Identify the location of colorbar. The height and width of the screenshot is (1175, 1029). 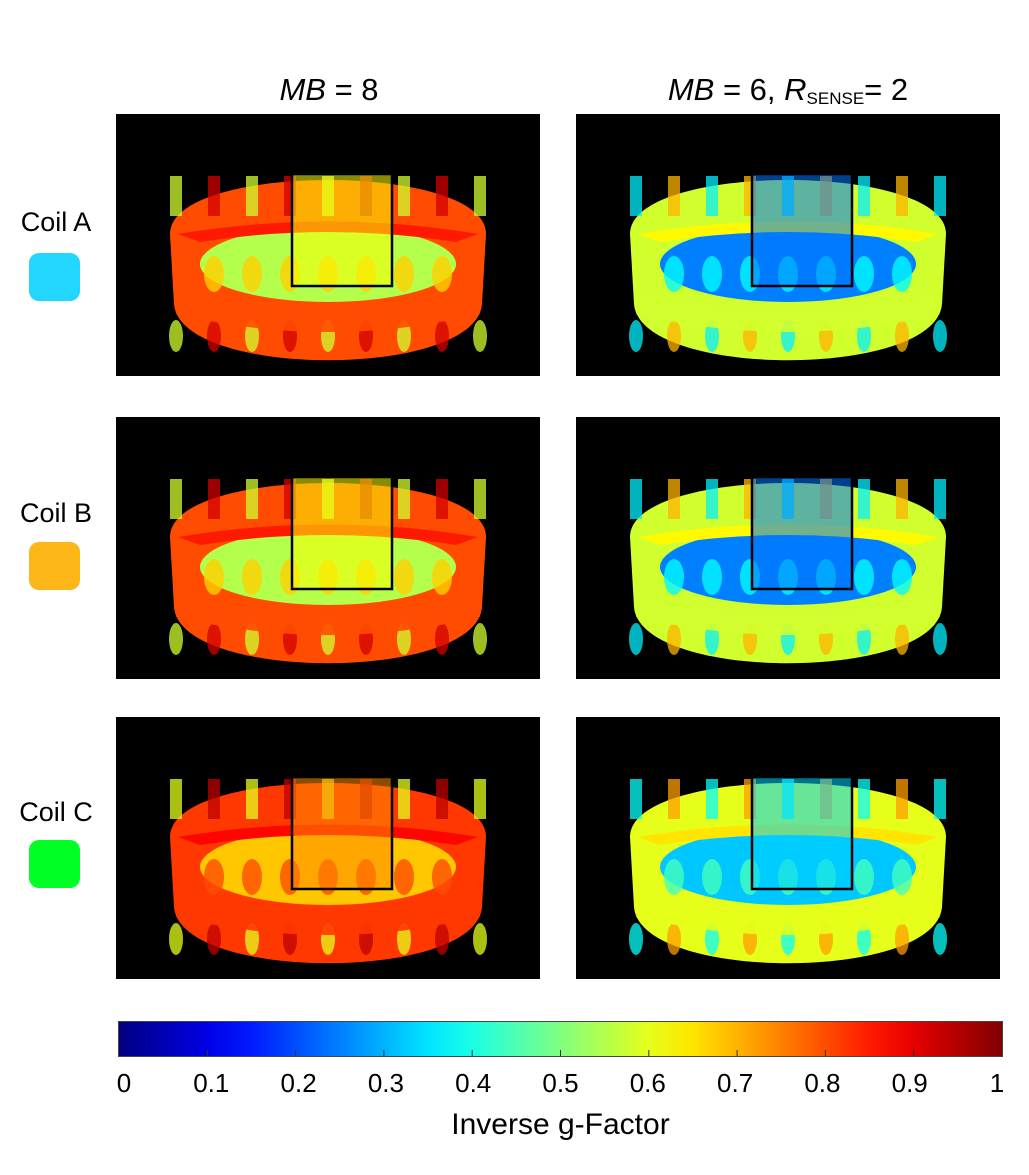
(560, 1039).